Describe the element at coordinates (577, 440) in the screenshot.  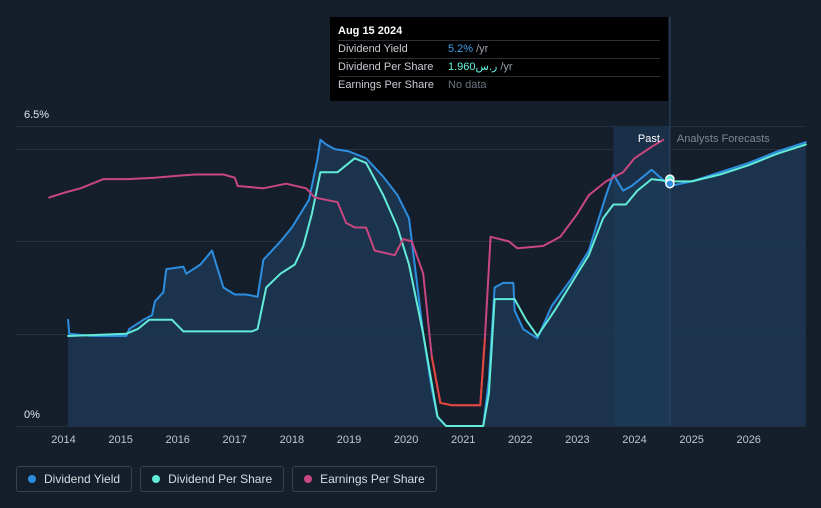
I see `x-tick-label: 2023` at that location.